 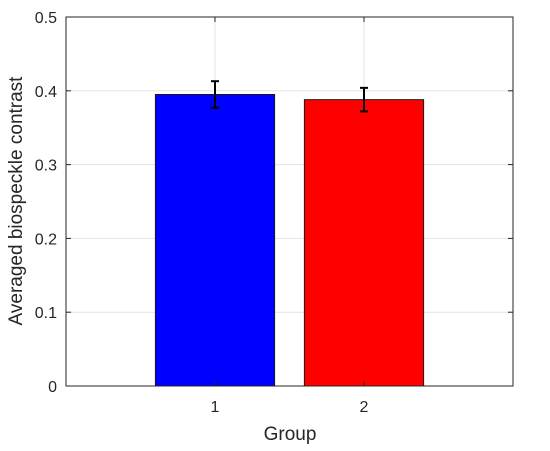 I want to click on y-tick-label: 0.5, so click(x=46, y=18).